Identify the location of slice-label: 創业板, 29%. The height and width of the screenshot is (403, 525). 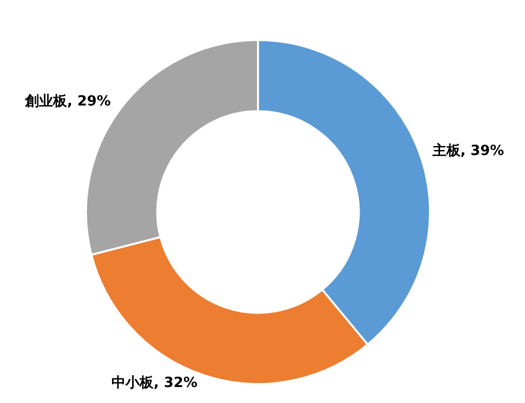
(67, 102).